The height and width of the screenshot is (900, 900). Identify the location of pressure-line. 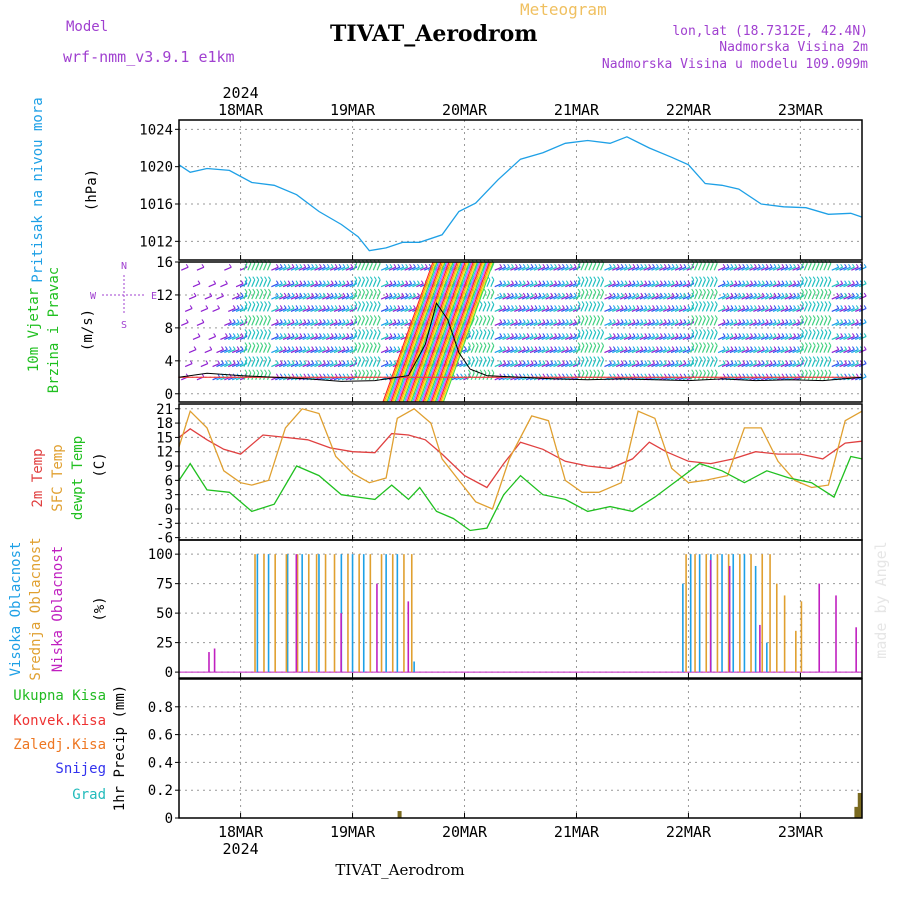
(520, 194).